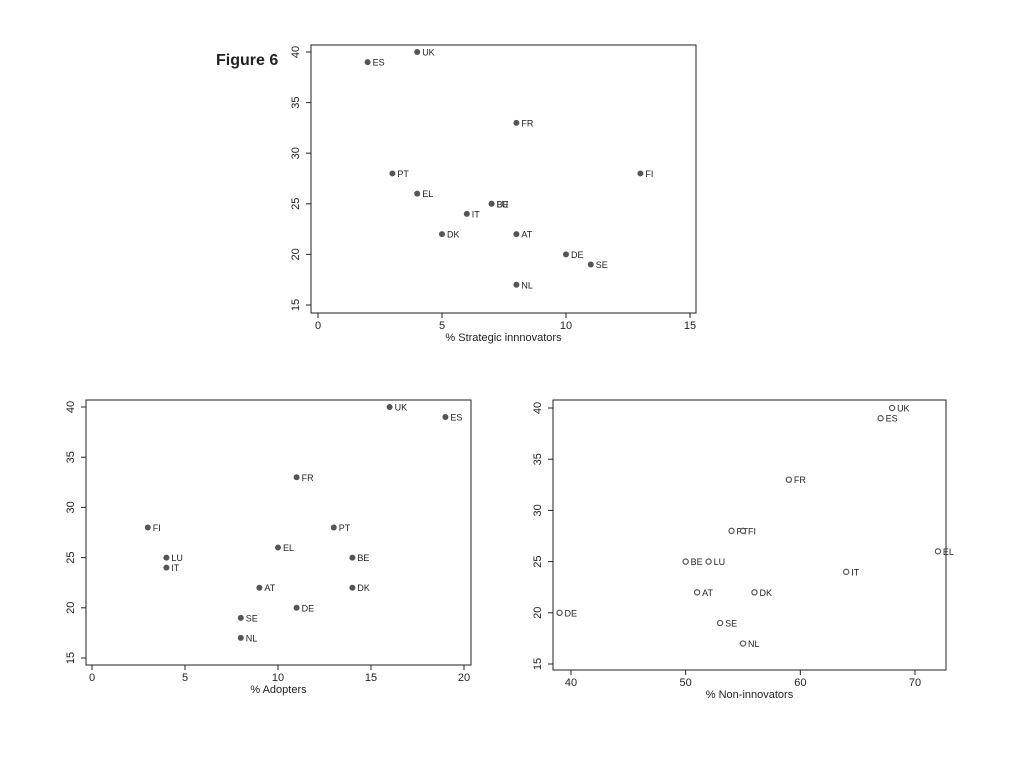 Image resolution: width=1024 pixels, height=768 pixels. What do you see at coordinates (800, 683) in the screenshot?
I see `x-tick-label: 60` at bounding box center [800, 683].